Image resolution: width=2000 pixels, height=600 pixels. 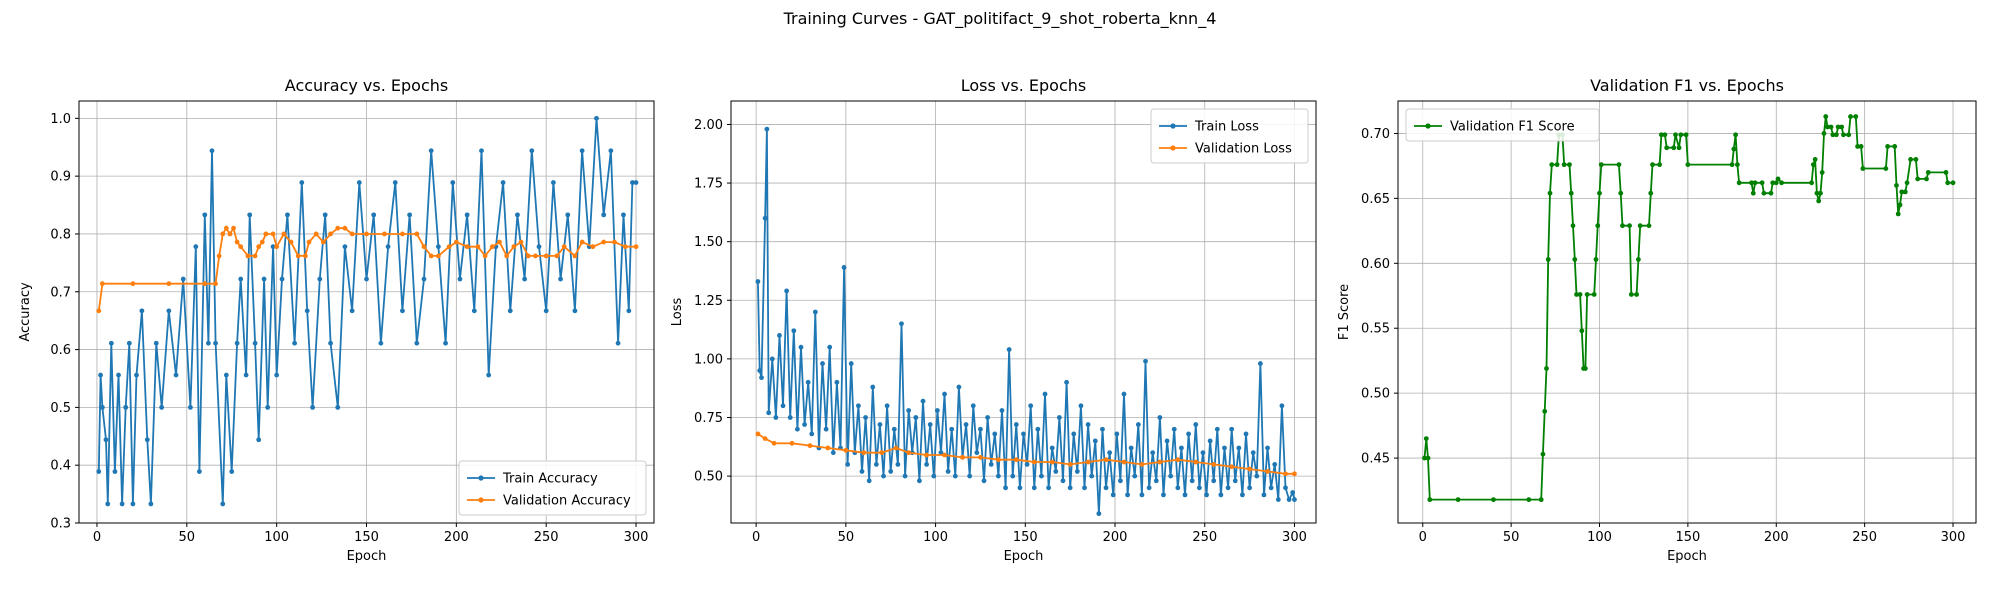 I want to click on x-tick-label: 50, so click(x=1511, y=537).